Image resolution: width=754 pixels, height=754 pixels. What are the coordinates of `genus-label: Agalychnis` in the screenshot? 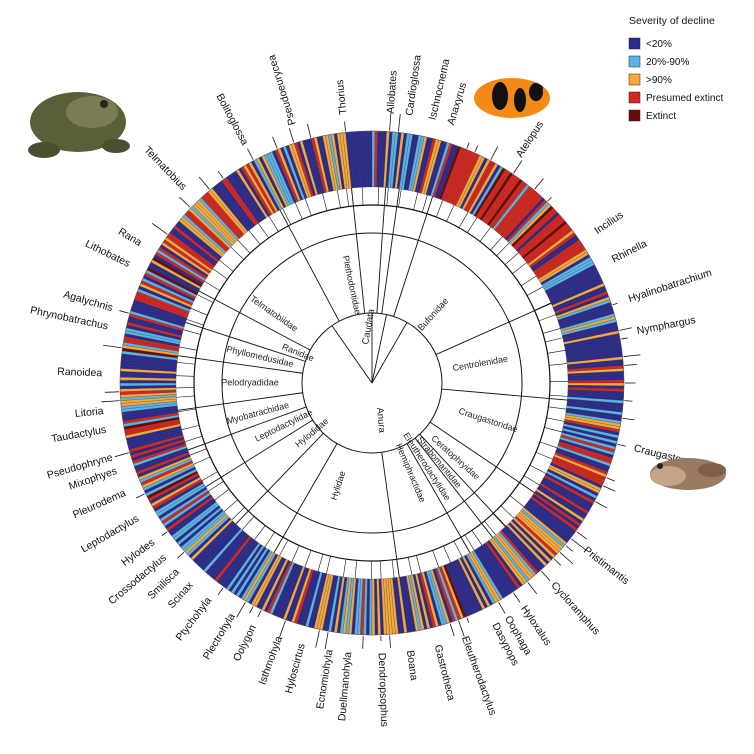 It's located at (88, 302).